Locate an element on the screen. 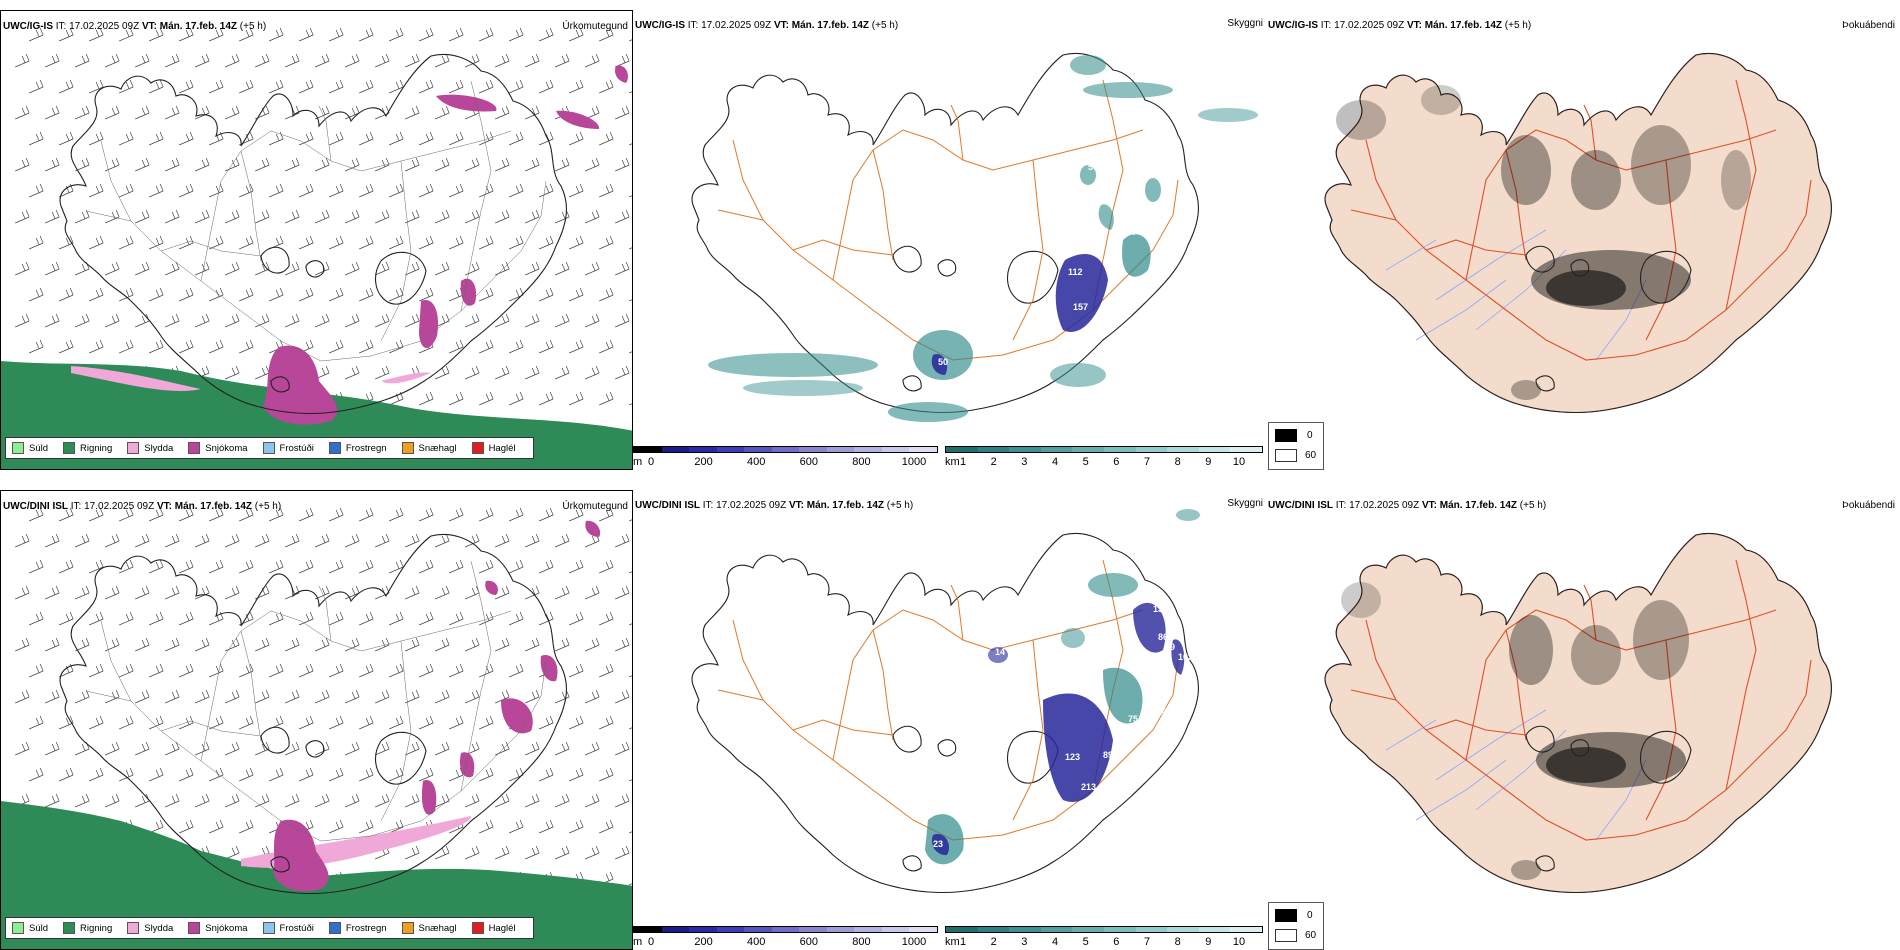 The image size is (1900, 950). colorbar-tick: 6 is located at coordinates (1116, 942).